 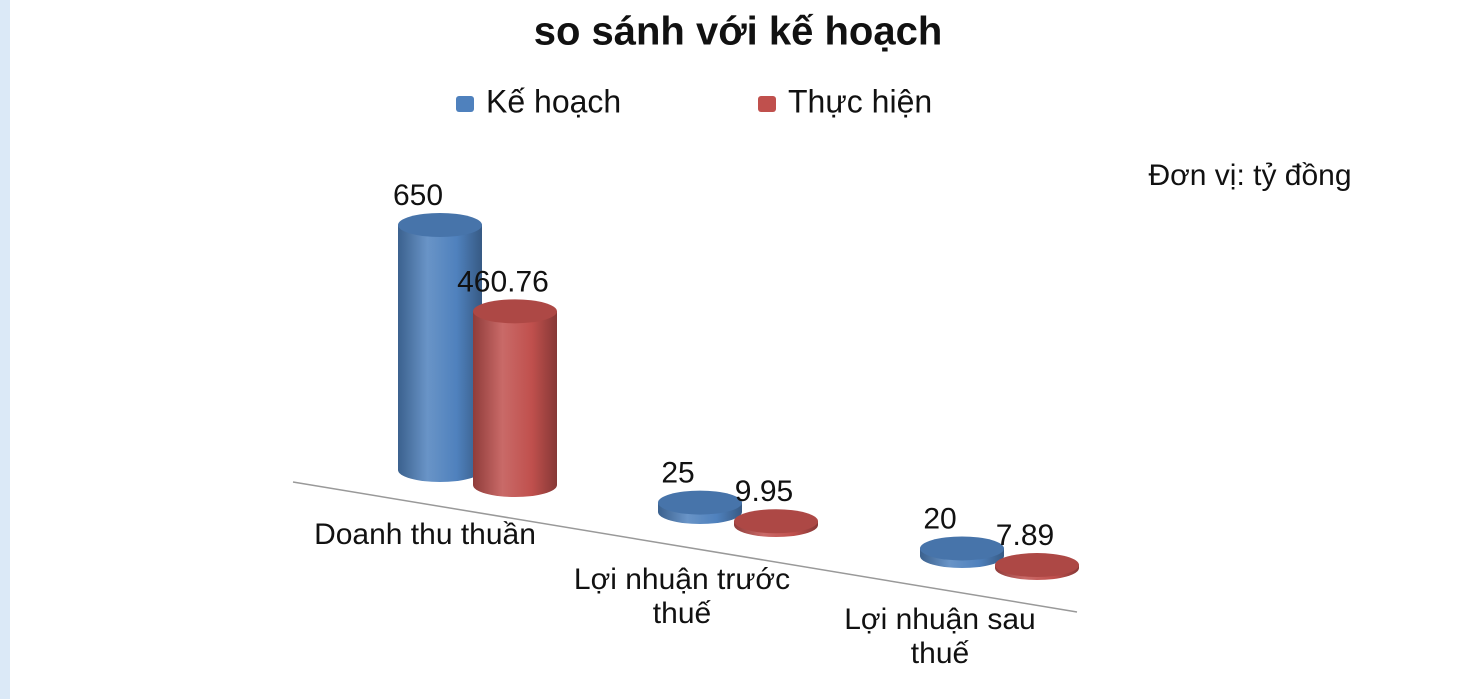 I want to click on category-label-box: Lợi nhuận sau thuế, so click(x=940, y=636).